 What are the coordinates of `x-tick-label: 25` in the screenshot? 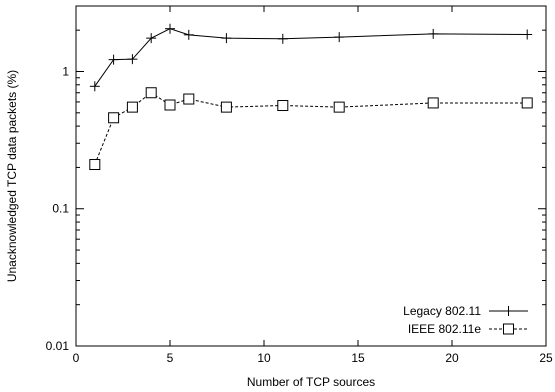 It's located at (546, 358).